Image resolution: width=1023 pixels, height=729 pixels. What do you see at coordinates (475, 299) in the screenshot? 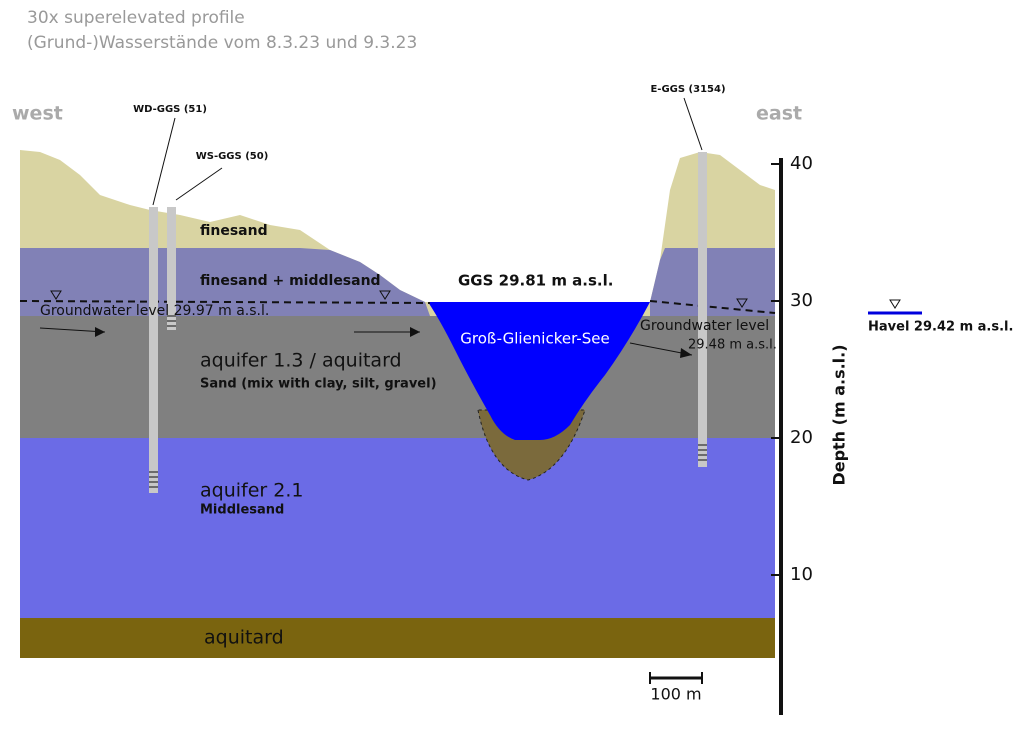
I see `water-markers` at bounding box center [475, 299].